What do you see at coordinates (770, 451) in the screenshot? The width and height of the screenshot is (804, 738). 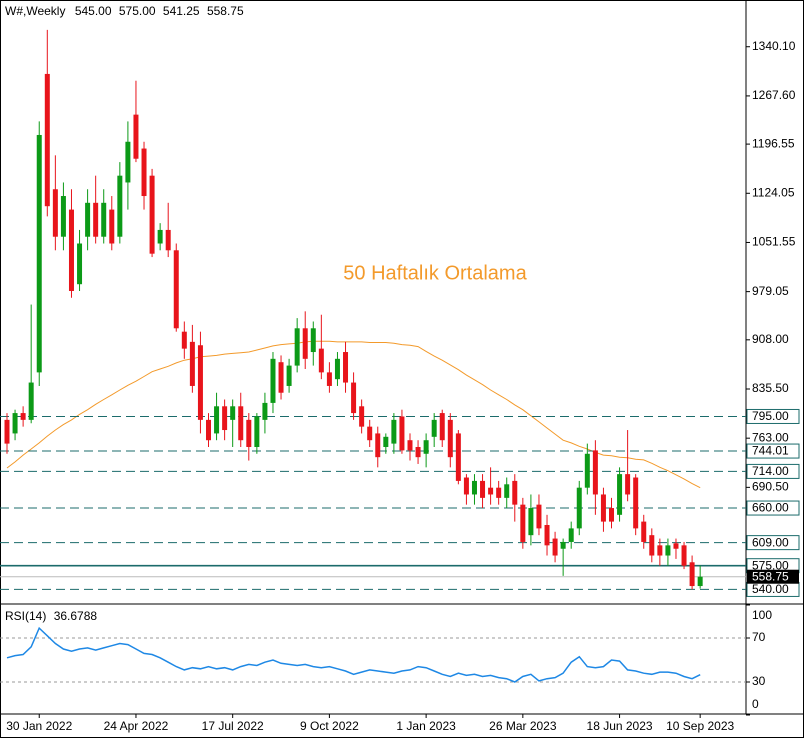 I see `level-label: 744.01` at bounding box center [770, 451].